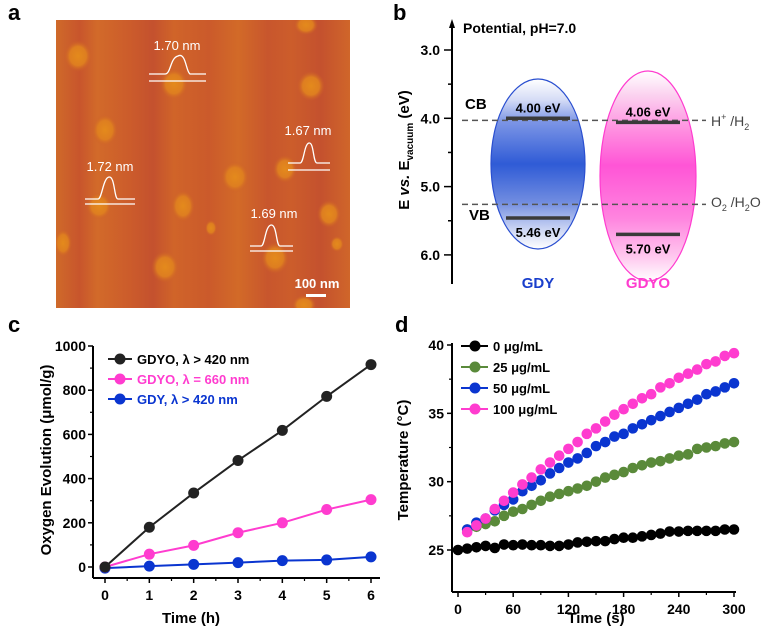 Image resolution: width=776 pixels, height=630 pixels. What do you see at coordinates (730, 122) in the screenshot?
I see `ref-h-label: H+ /H2` at bounding box center [730, 122].